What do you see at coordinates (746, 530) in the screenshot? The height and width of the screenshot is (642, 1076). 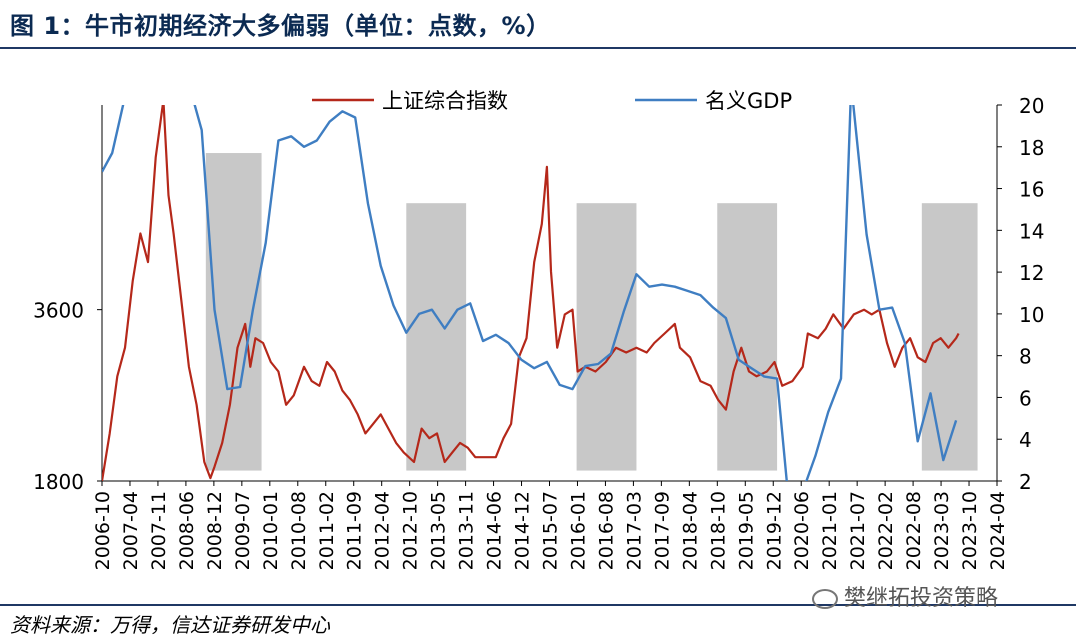 I see `x-tick-label: 2019-05` at bounding box center [746, 530].